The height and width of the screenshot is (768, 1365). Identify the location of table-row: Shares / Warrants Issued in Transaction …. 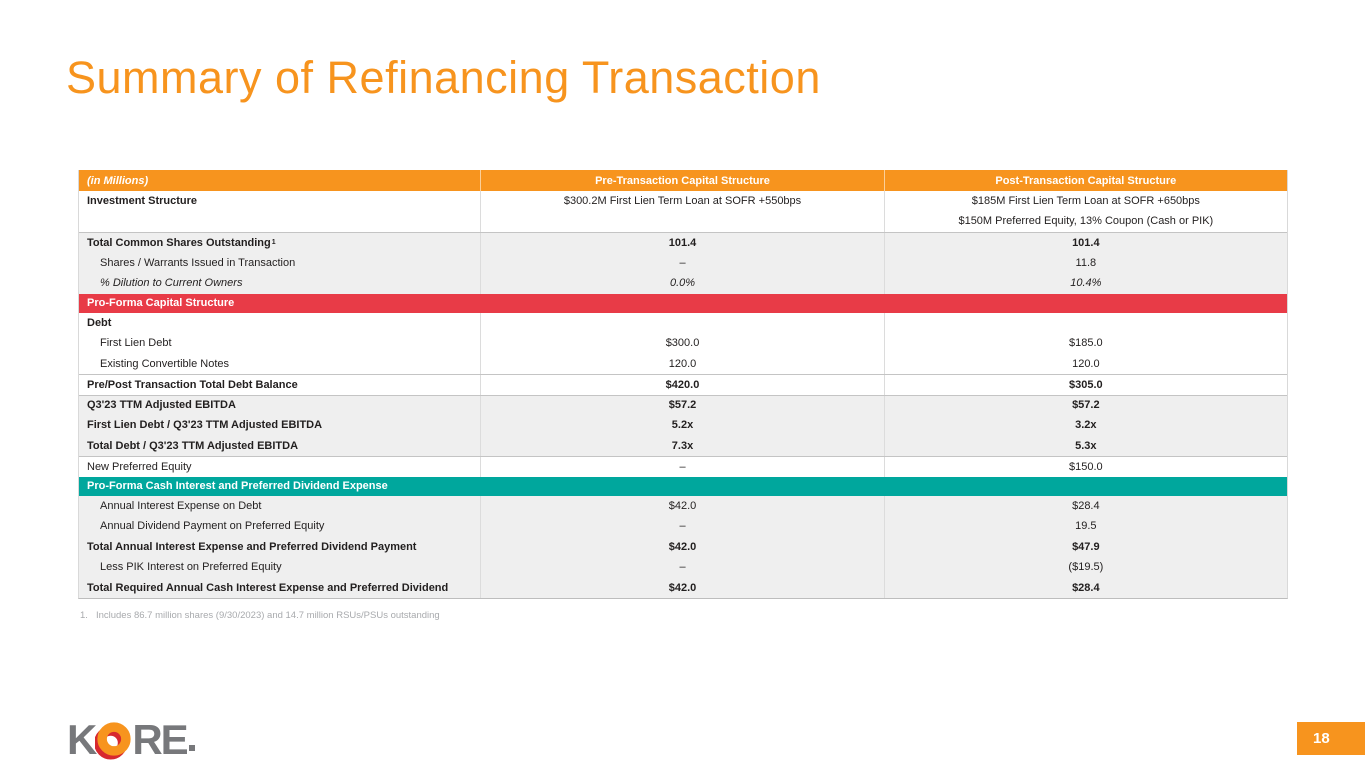
(683, 262).